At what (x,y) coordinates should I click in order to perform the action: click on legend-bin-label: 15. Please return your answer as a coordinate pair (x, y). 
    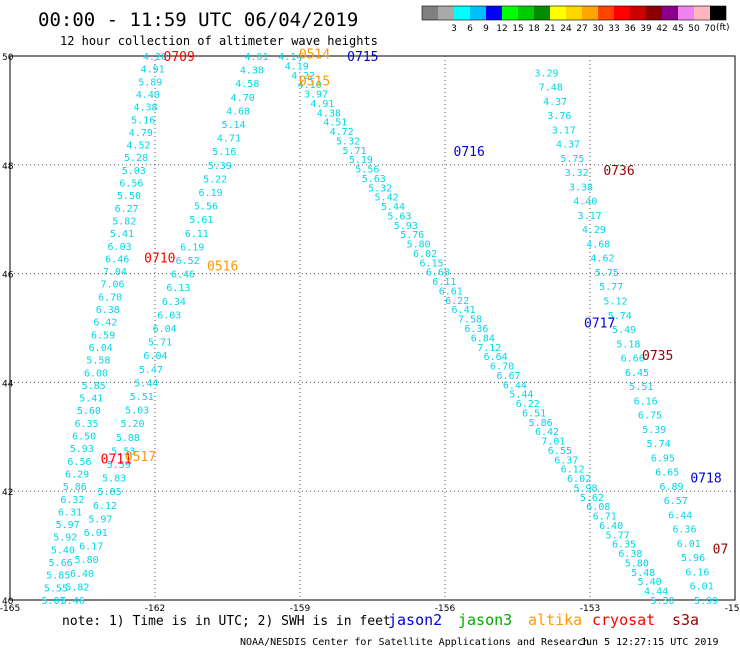
    Looking at the image, I should click on (517, 29).